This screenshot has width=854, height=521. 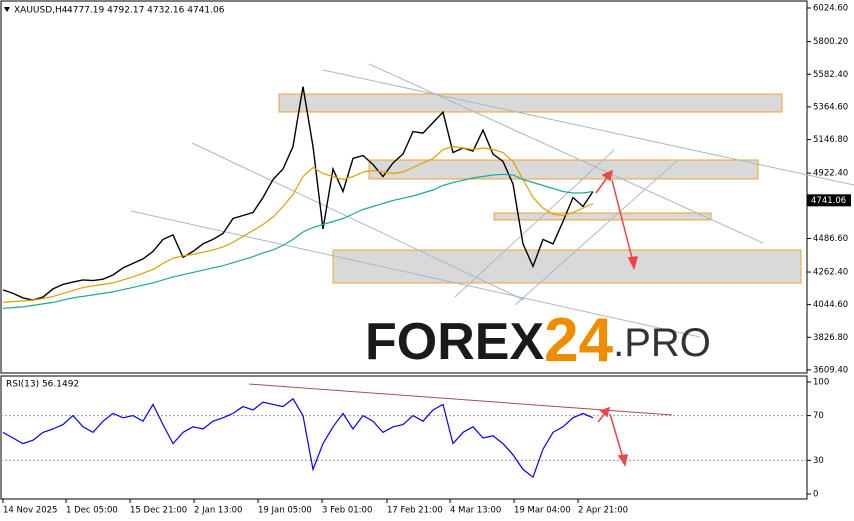 What do you see at coordinates (821, 383) in the screenshot?
I see `y-tick-label: 100` at bounding box center [821, 383].